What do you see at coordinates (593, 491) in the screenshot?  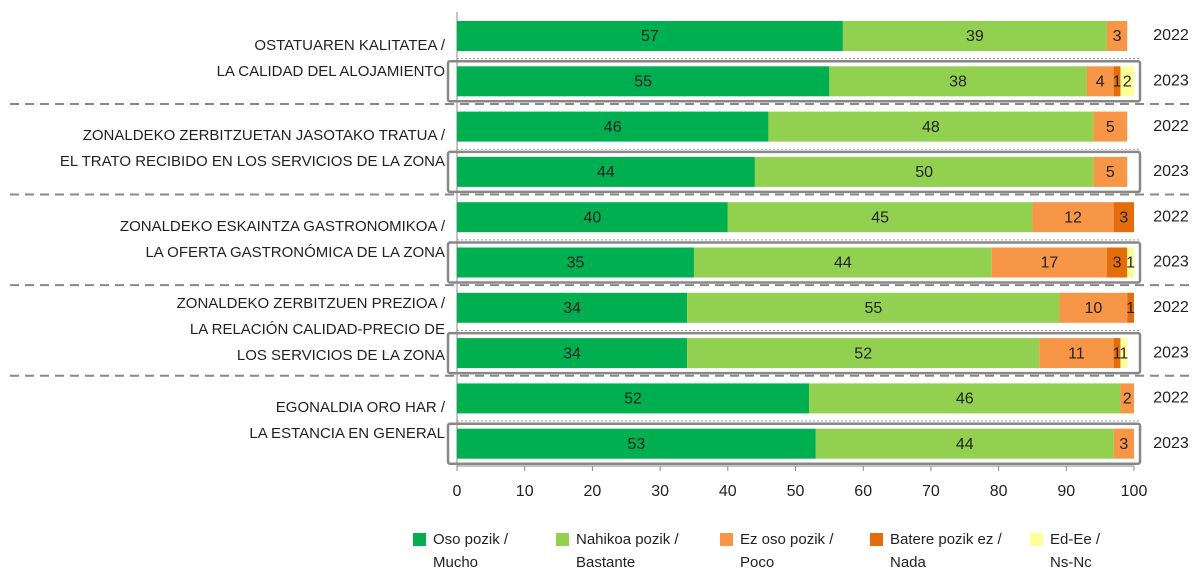 I see `x-tick-label: 20` at bounding box center [593, 491].